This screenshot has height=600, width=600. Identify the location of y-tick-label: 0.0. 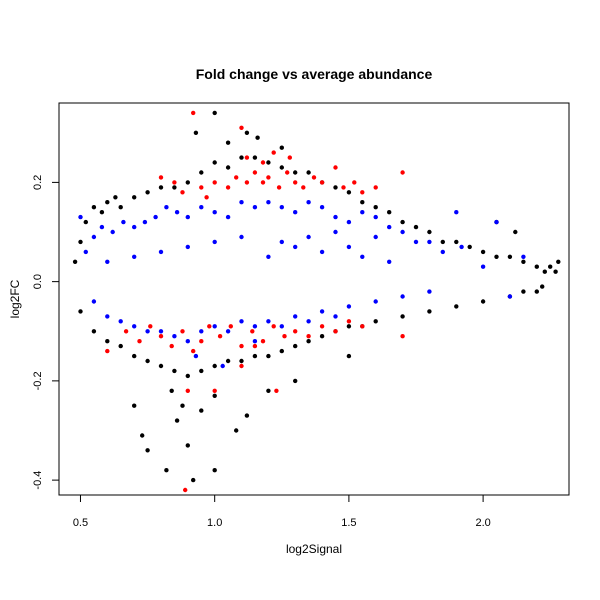
(38, 281).